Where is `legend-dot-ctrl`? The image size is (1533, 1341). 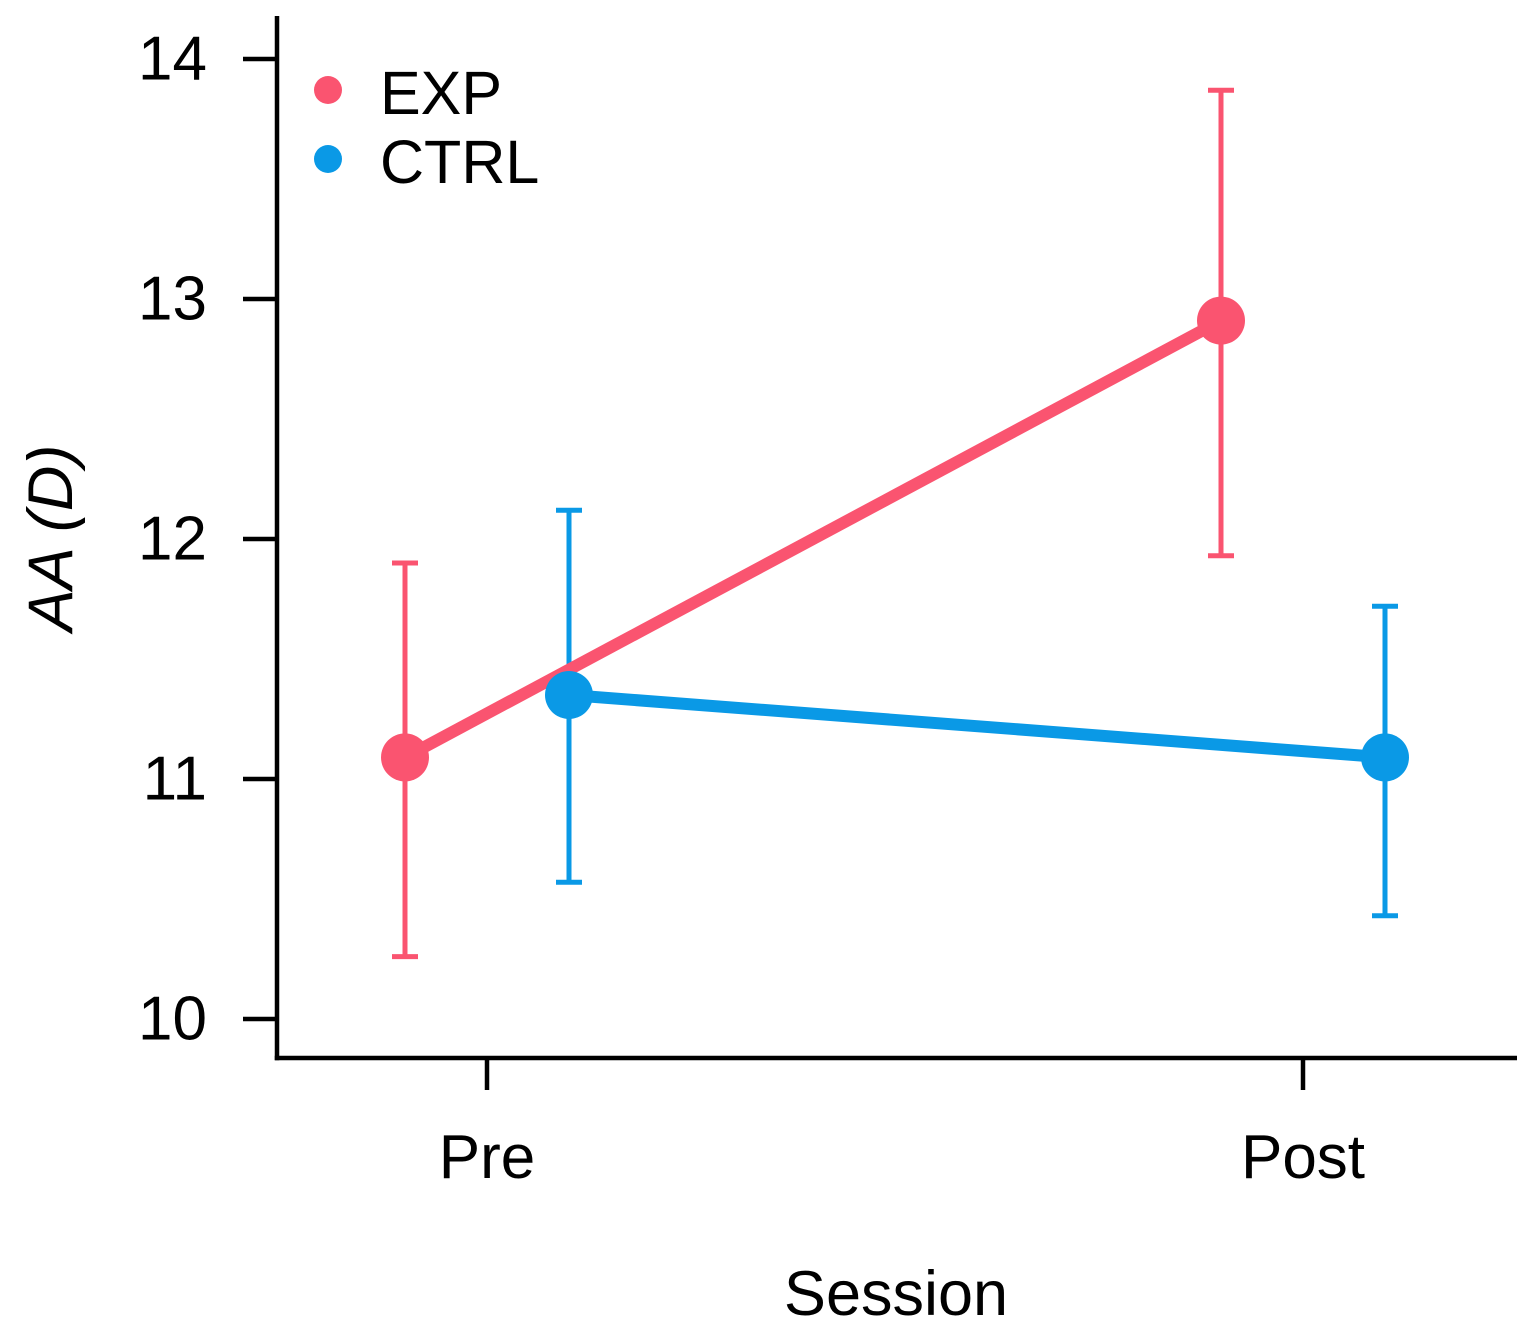 legend-dot-ctrl is located at coordinates (328, 159).